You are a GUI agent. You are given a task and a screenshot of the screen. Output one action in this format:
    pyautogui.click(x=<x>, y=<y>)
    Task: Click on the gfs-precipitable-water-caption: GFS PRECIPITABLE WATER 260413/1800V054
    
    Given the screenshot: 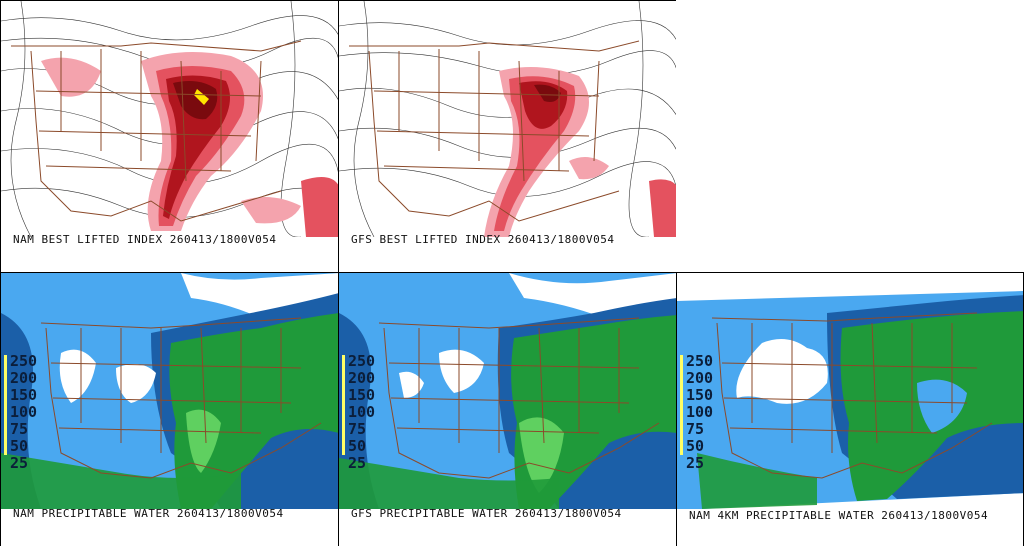 What is the action you would take?
    pyautogui.click(x=486, y=513)
    